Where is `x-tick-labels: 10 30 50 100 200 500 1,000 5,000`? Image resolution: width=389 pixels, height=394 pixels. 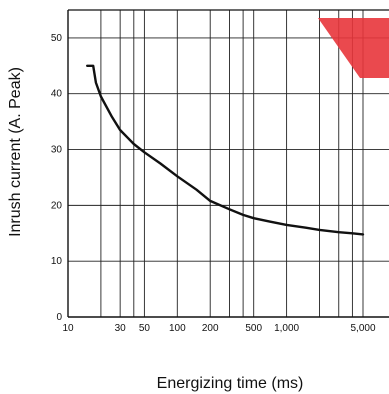 x-tick-labels: 10 30 50 100 200 500 1,000 5,000 is located at coordinates (219, 328).